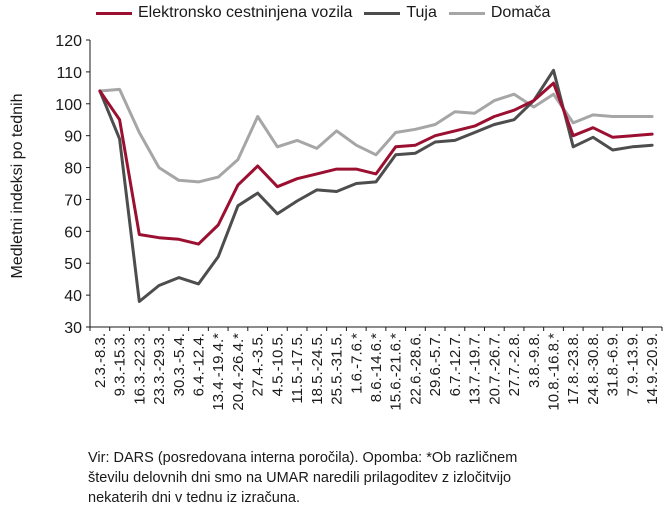  What do you see at coordinates (139, 369) in the screenshot?
I see `x-tick-label: 16.3.-22.3.` at bounding box center [139, 369].